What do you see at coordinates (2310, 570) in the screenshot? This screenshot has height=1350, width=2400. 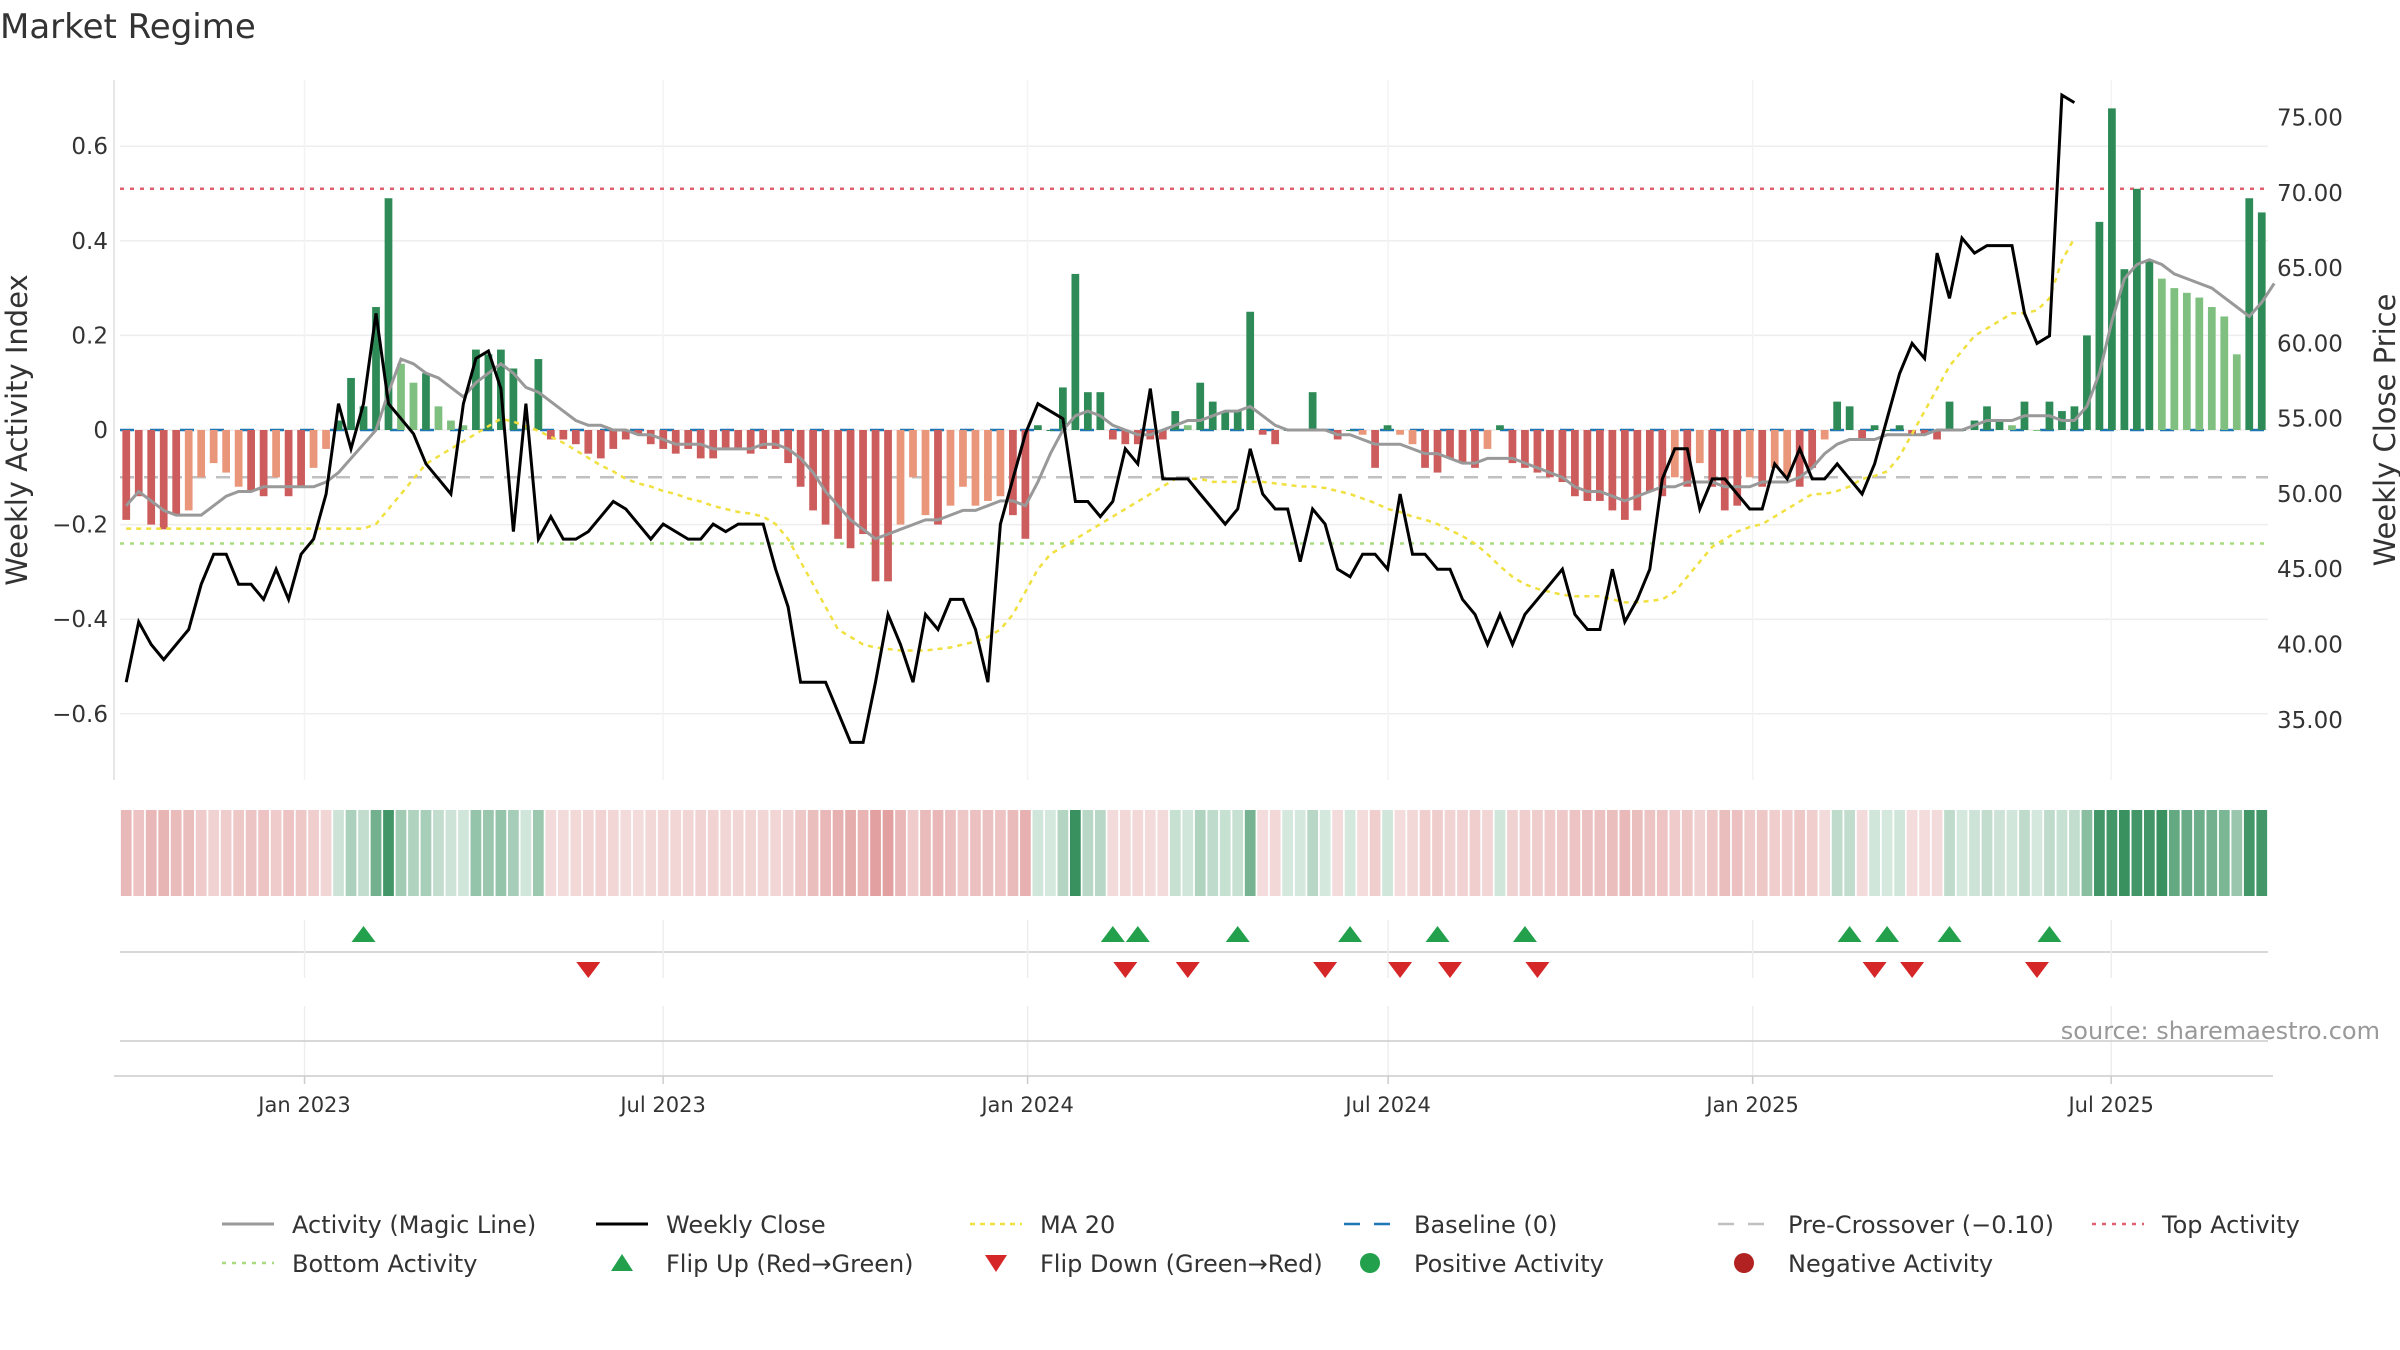 I see `y-tick-label-right: 45.00` at bounding box center [2310, 570].